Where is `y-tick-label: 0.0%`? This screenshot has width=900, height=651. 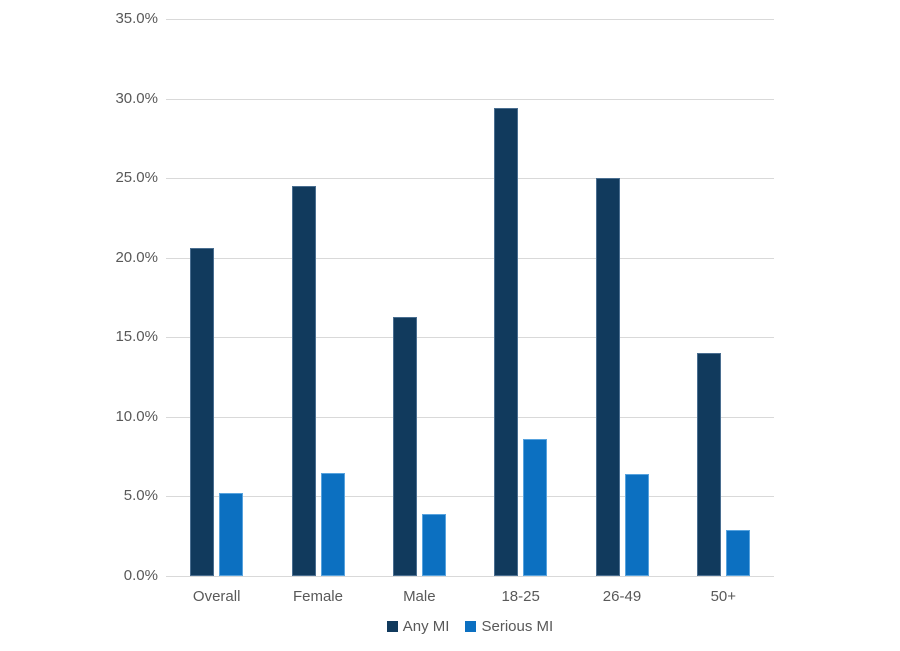
y-tick-label: 0.0% is located at coordinates (140, 575).